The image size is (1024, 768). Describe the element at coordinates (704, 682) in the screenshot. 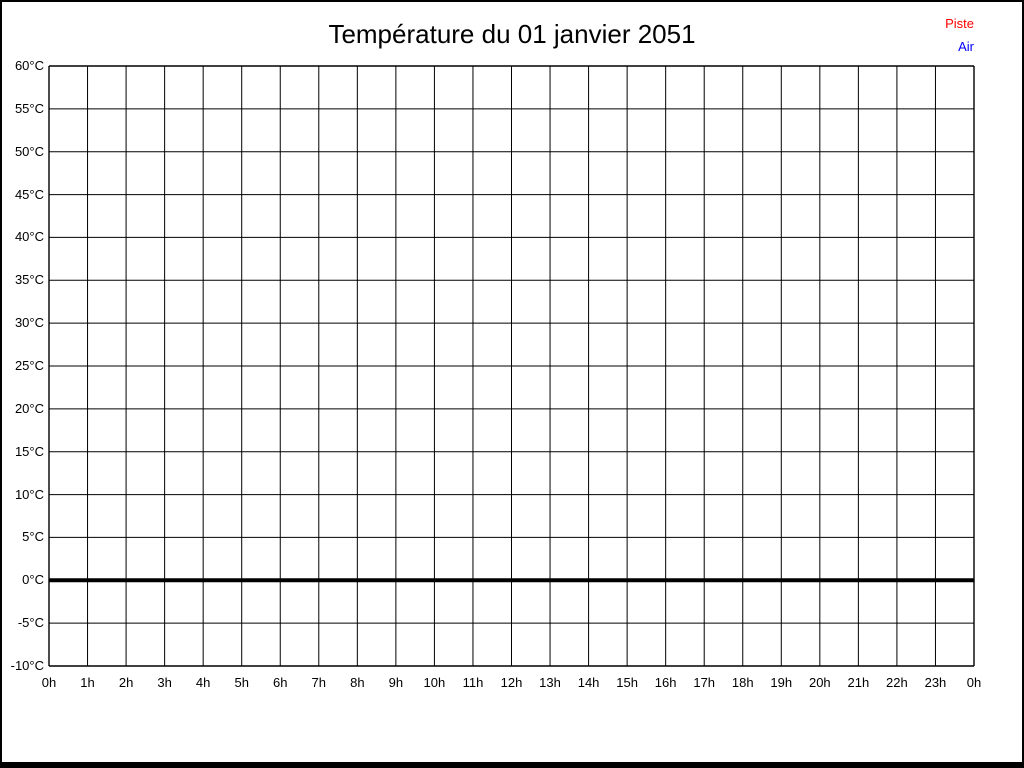

I see `x-tick-label: 17h` at that location.